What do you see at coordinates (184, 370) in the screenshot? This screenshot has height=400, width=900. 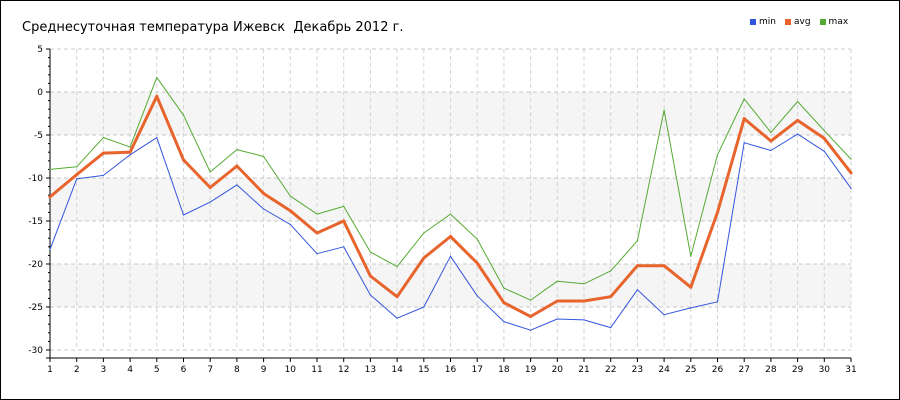 I see `x-tick-label: 6` at bounding box center [184, 370].